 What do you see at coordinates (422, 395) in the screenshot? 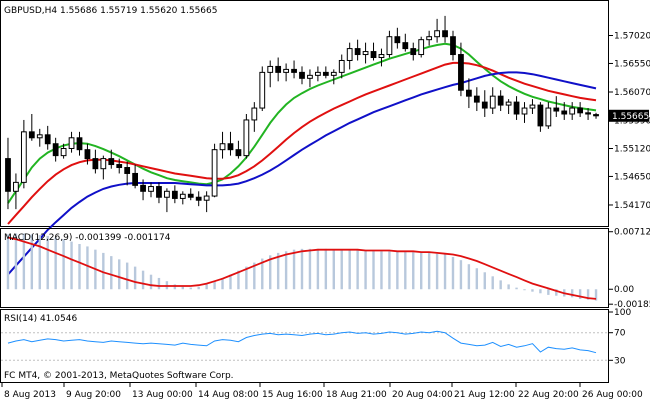
I see `time-tick-label: 20 Aug 04:00` at bounding box center [422, 395].